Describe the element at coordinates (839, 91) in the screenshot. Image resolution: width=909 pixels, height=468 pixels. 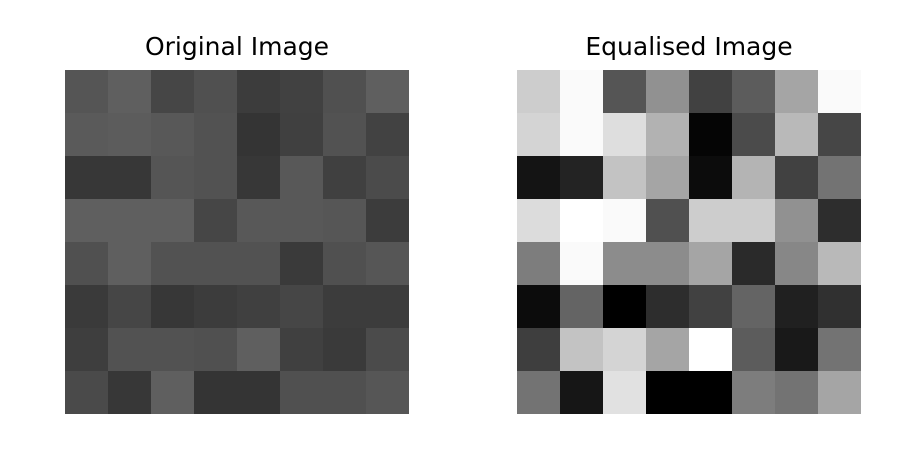
I see `heatmap-cell-r0-c7` at that location.